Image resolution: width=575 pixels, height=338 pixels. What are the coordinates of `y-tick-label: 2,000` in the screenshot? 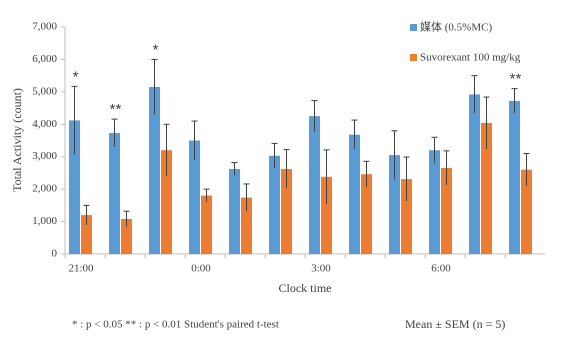 It's located at (44, 189).